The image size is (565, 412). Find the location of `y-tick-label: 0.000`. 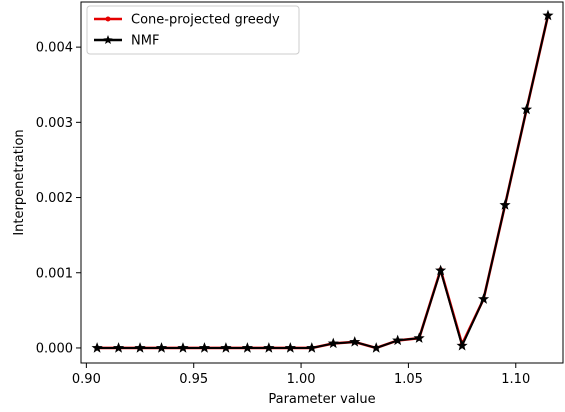

y-tick-label: 0.000 is located at coordinates (54, 348).